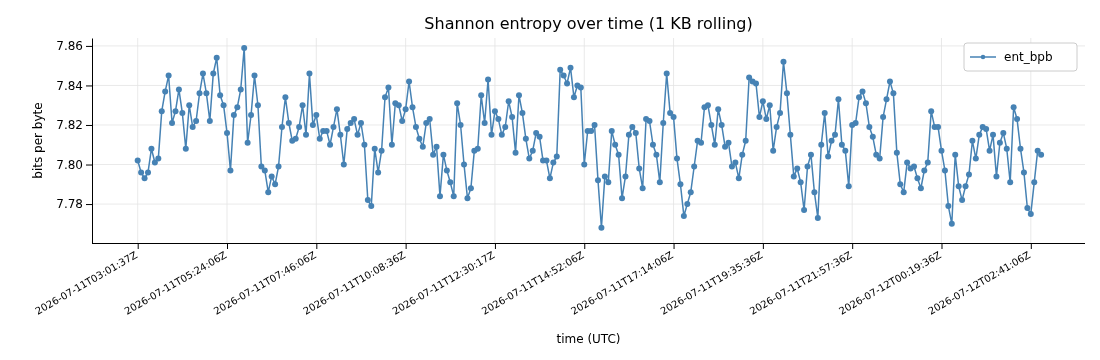 The height and width of the screenshot is (360, 1100). Describe the element at coordinates (38, 140) in the screenshot. I see `y-axis-title: bits per byte` at that location.